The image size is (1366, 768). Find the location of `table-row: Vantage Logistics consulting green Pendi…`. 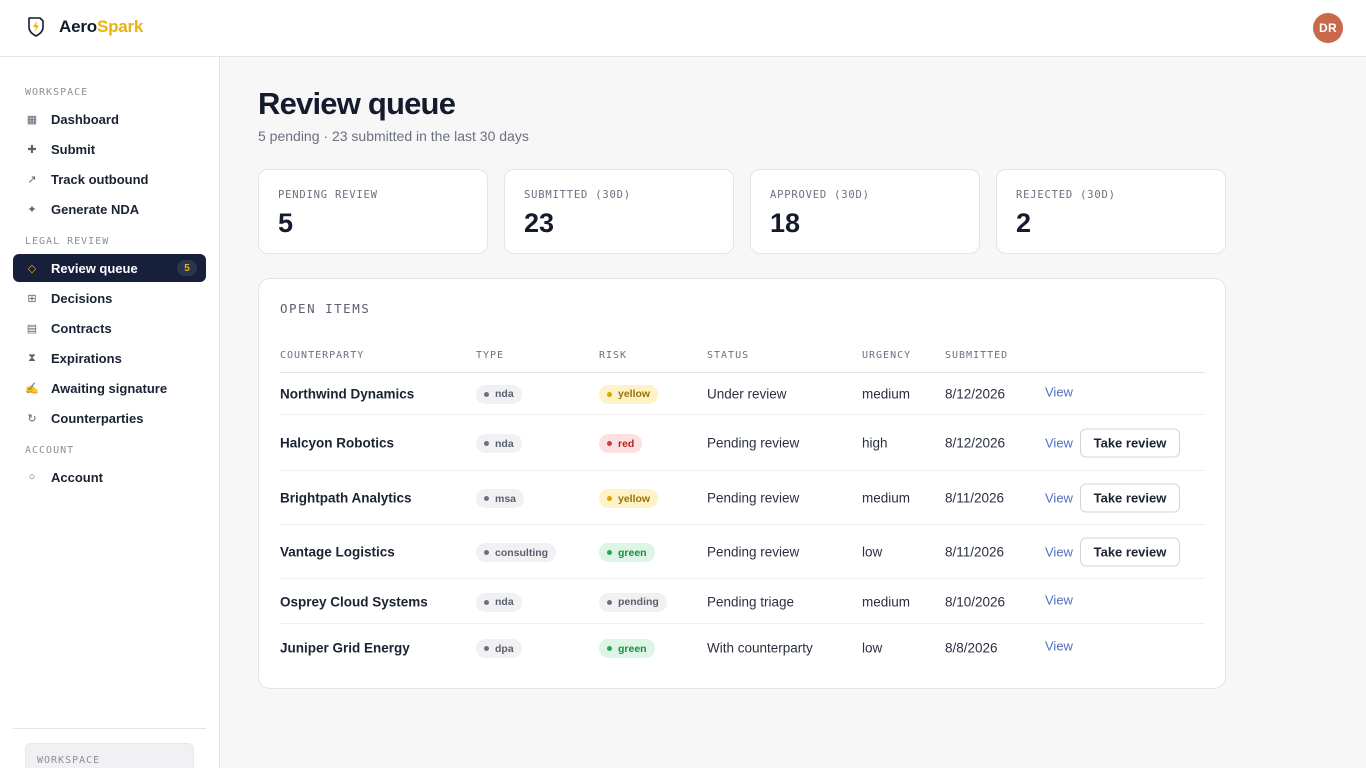

table-row: Vantage Logistics consulting green Pendi… is located at coordinates (742, 552).